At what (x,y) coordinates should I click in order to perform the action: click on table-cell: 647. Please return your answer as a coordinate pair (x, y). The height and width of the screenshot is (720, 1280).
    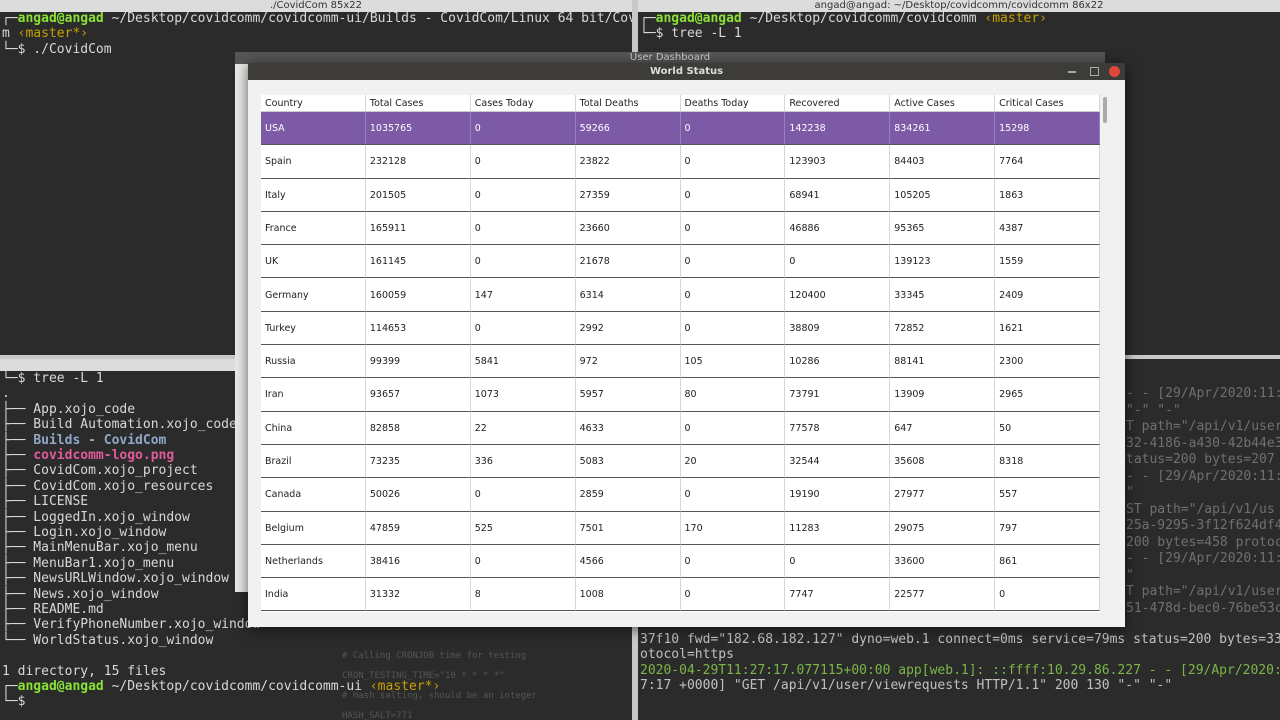
    Looking at the image, I should click on (943, 428).